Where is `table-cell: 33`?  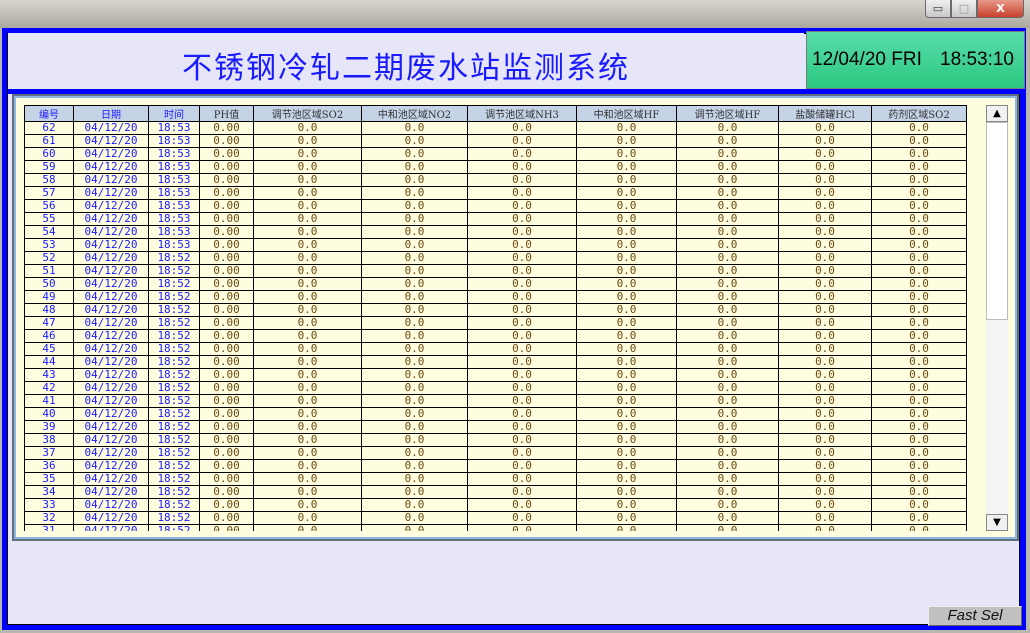 table-cell: 33 is located at coordinates (49, 505).